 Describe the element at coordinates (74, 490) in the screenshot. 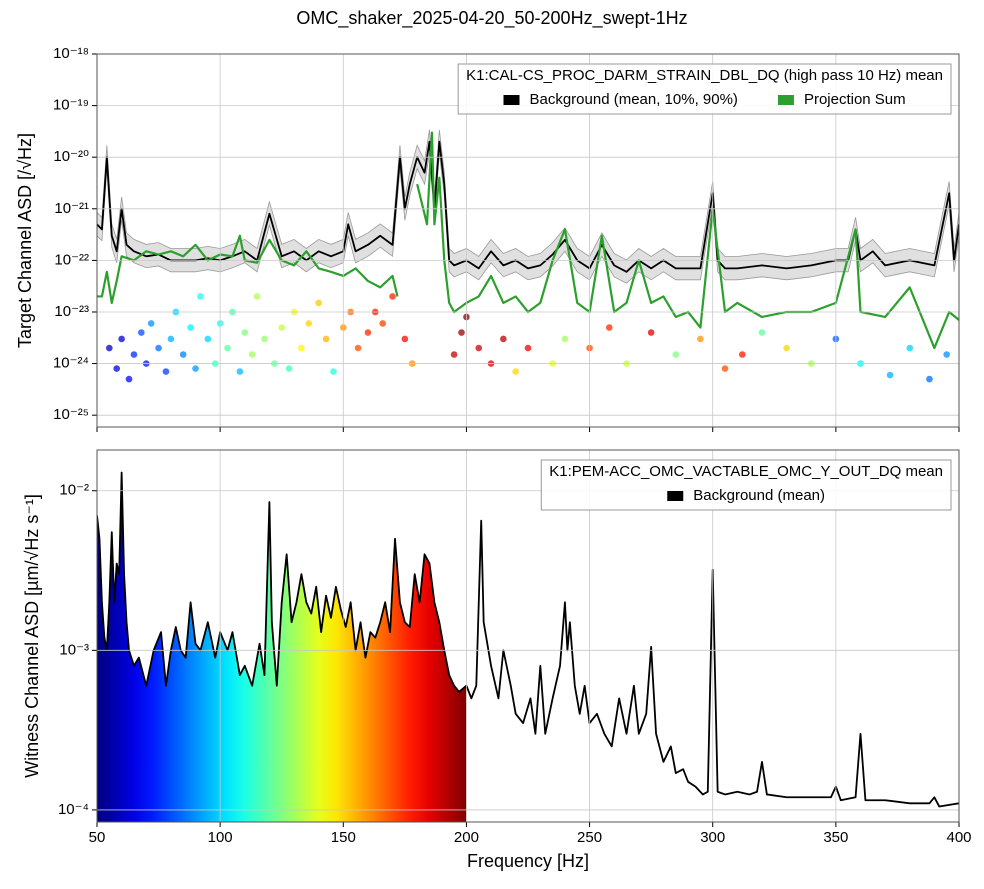

I see `y-tick-label: 10⁻²` at that location.